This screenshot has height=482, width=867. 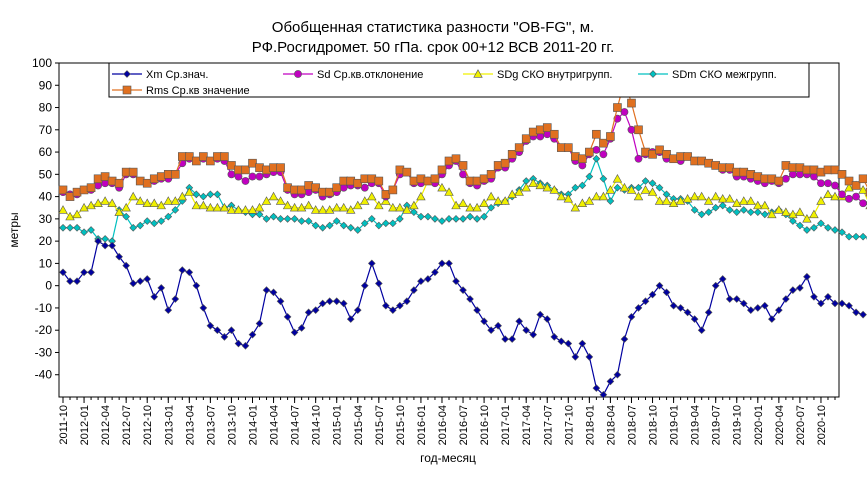 What do you see at coordinates (759, 425) in the screenshot?
I see `x-tick-label: 2020-01` at bounding box center [759, 425].